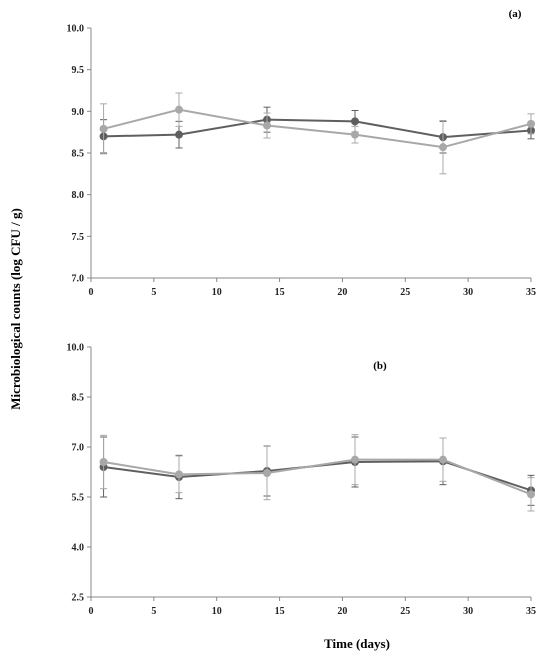  What do you see at coordinates (78, 237) in the screenshot?
I see `y-tick-label: 7.5` at bounding box center [78, 237].